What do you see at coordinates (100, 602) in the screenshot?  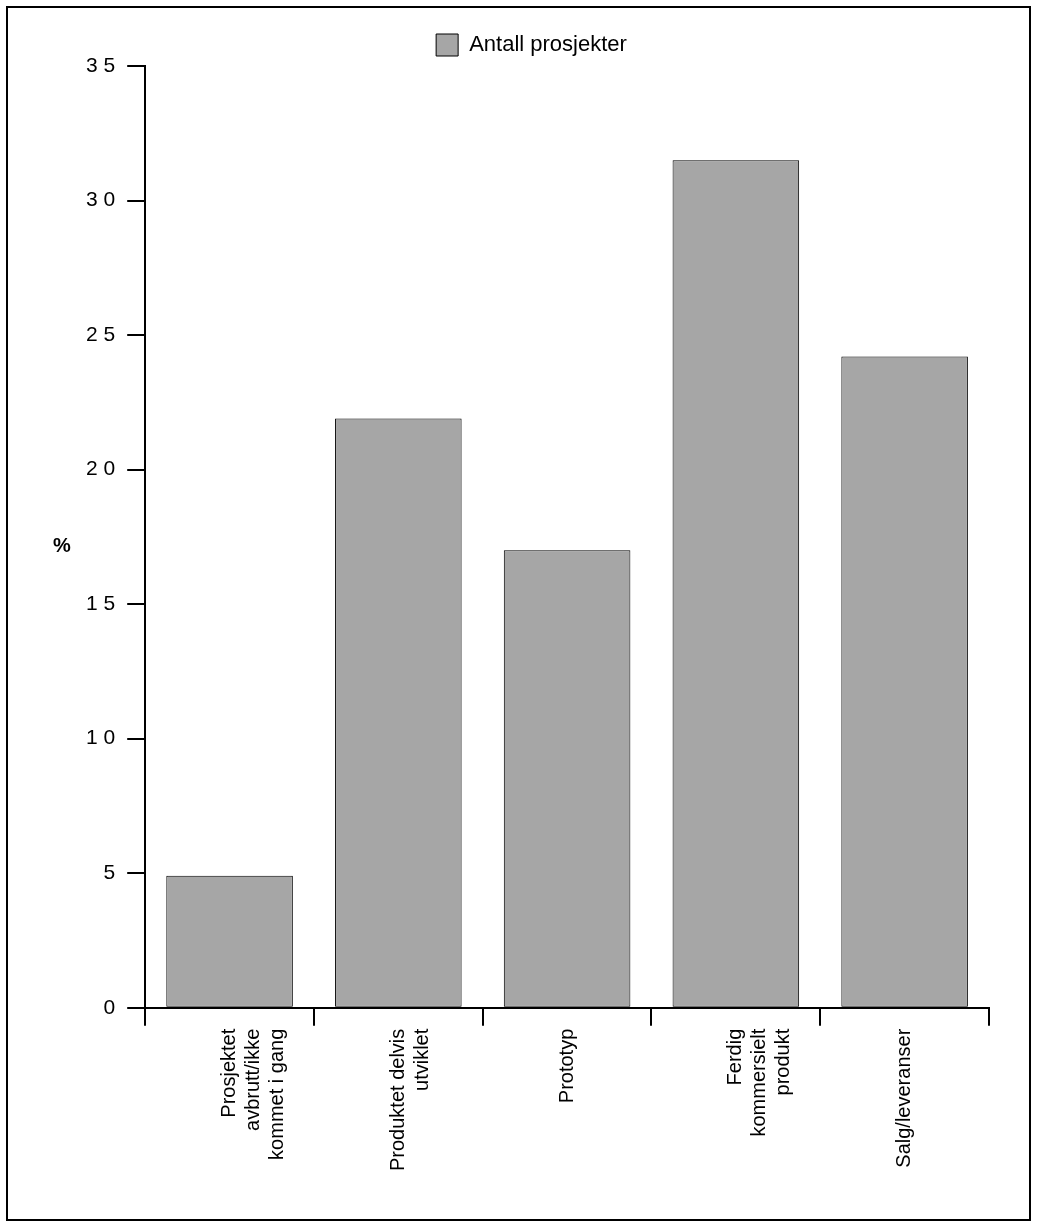 I see `y-tick-label: 1 5` at bounding box center [100, 602].